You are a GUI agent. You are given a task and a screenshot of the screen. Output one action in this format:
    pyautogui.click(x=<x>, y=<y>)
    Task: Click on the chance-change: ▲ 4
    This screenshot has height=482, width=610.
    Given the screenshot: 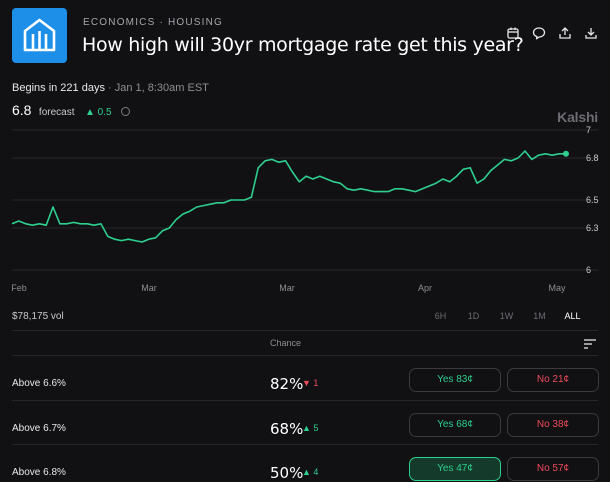 What is the action you would take?
    pyautogui.click(x=310, y=472)
    